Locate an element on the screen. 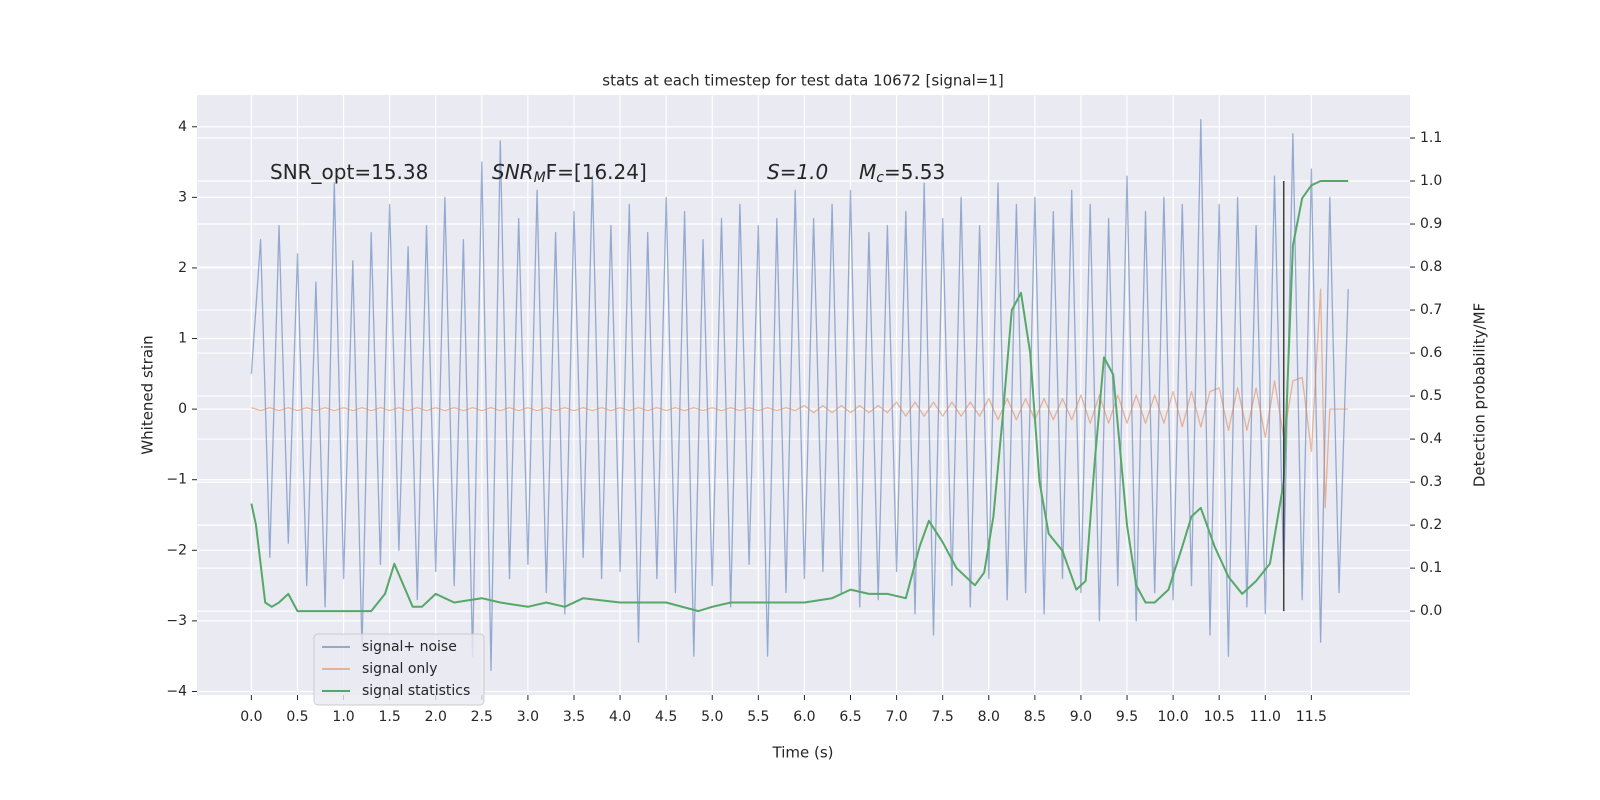 The width and height of the screenshot is (1600, 800). x-tick-label: 5.0 is located at coordinates (712, 717).